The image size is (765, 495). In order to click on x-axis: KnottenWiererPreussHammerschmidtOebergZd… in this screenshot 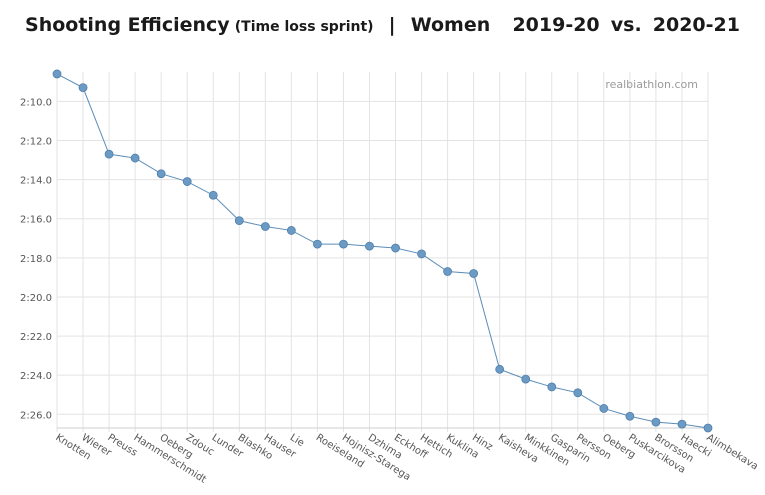, I will do `click(406, 458)`.